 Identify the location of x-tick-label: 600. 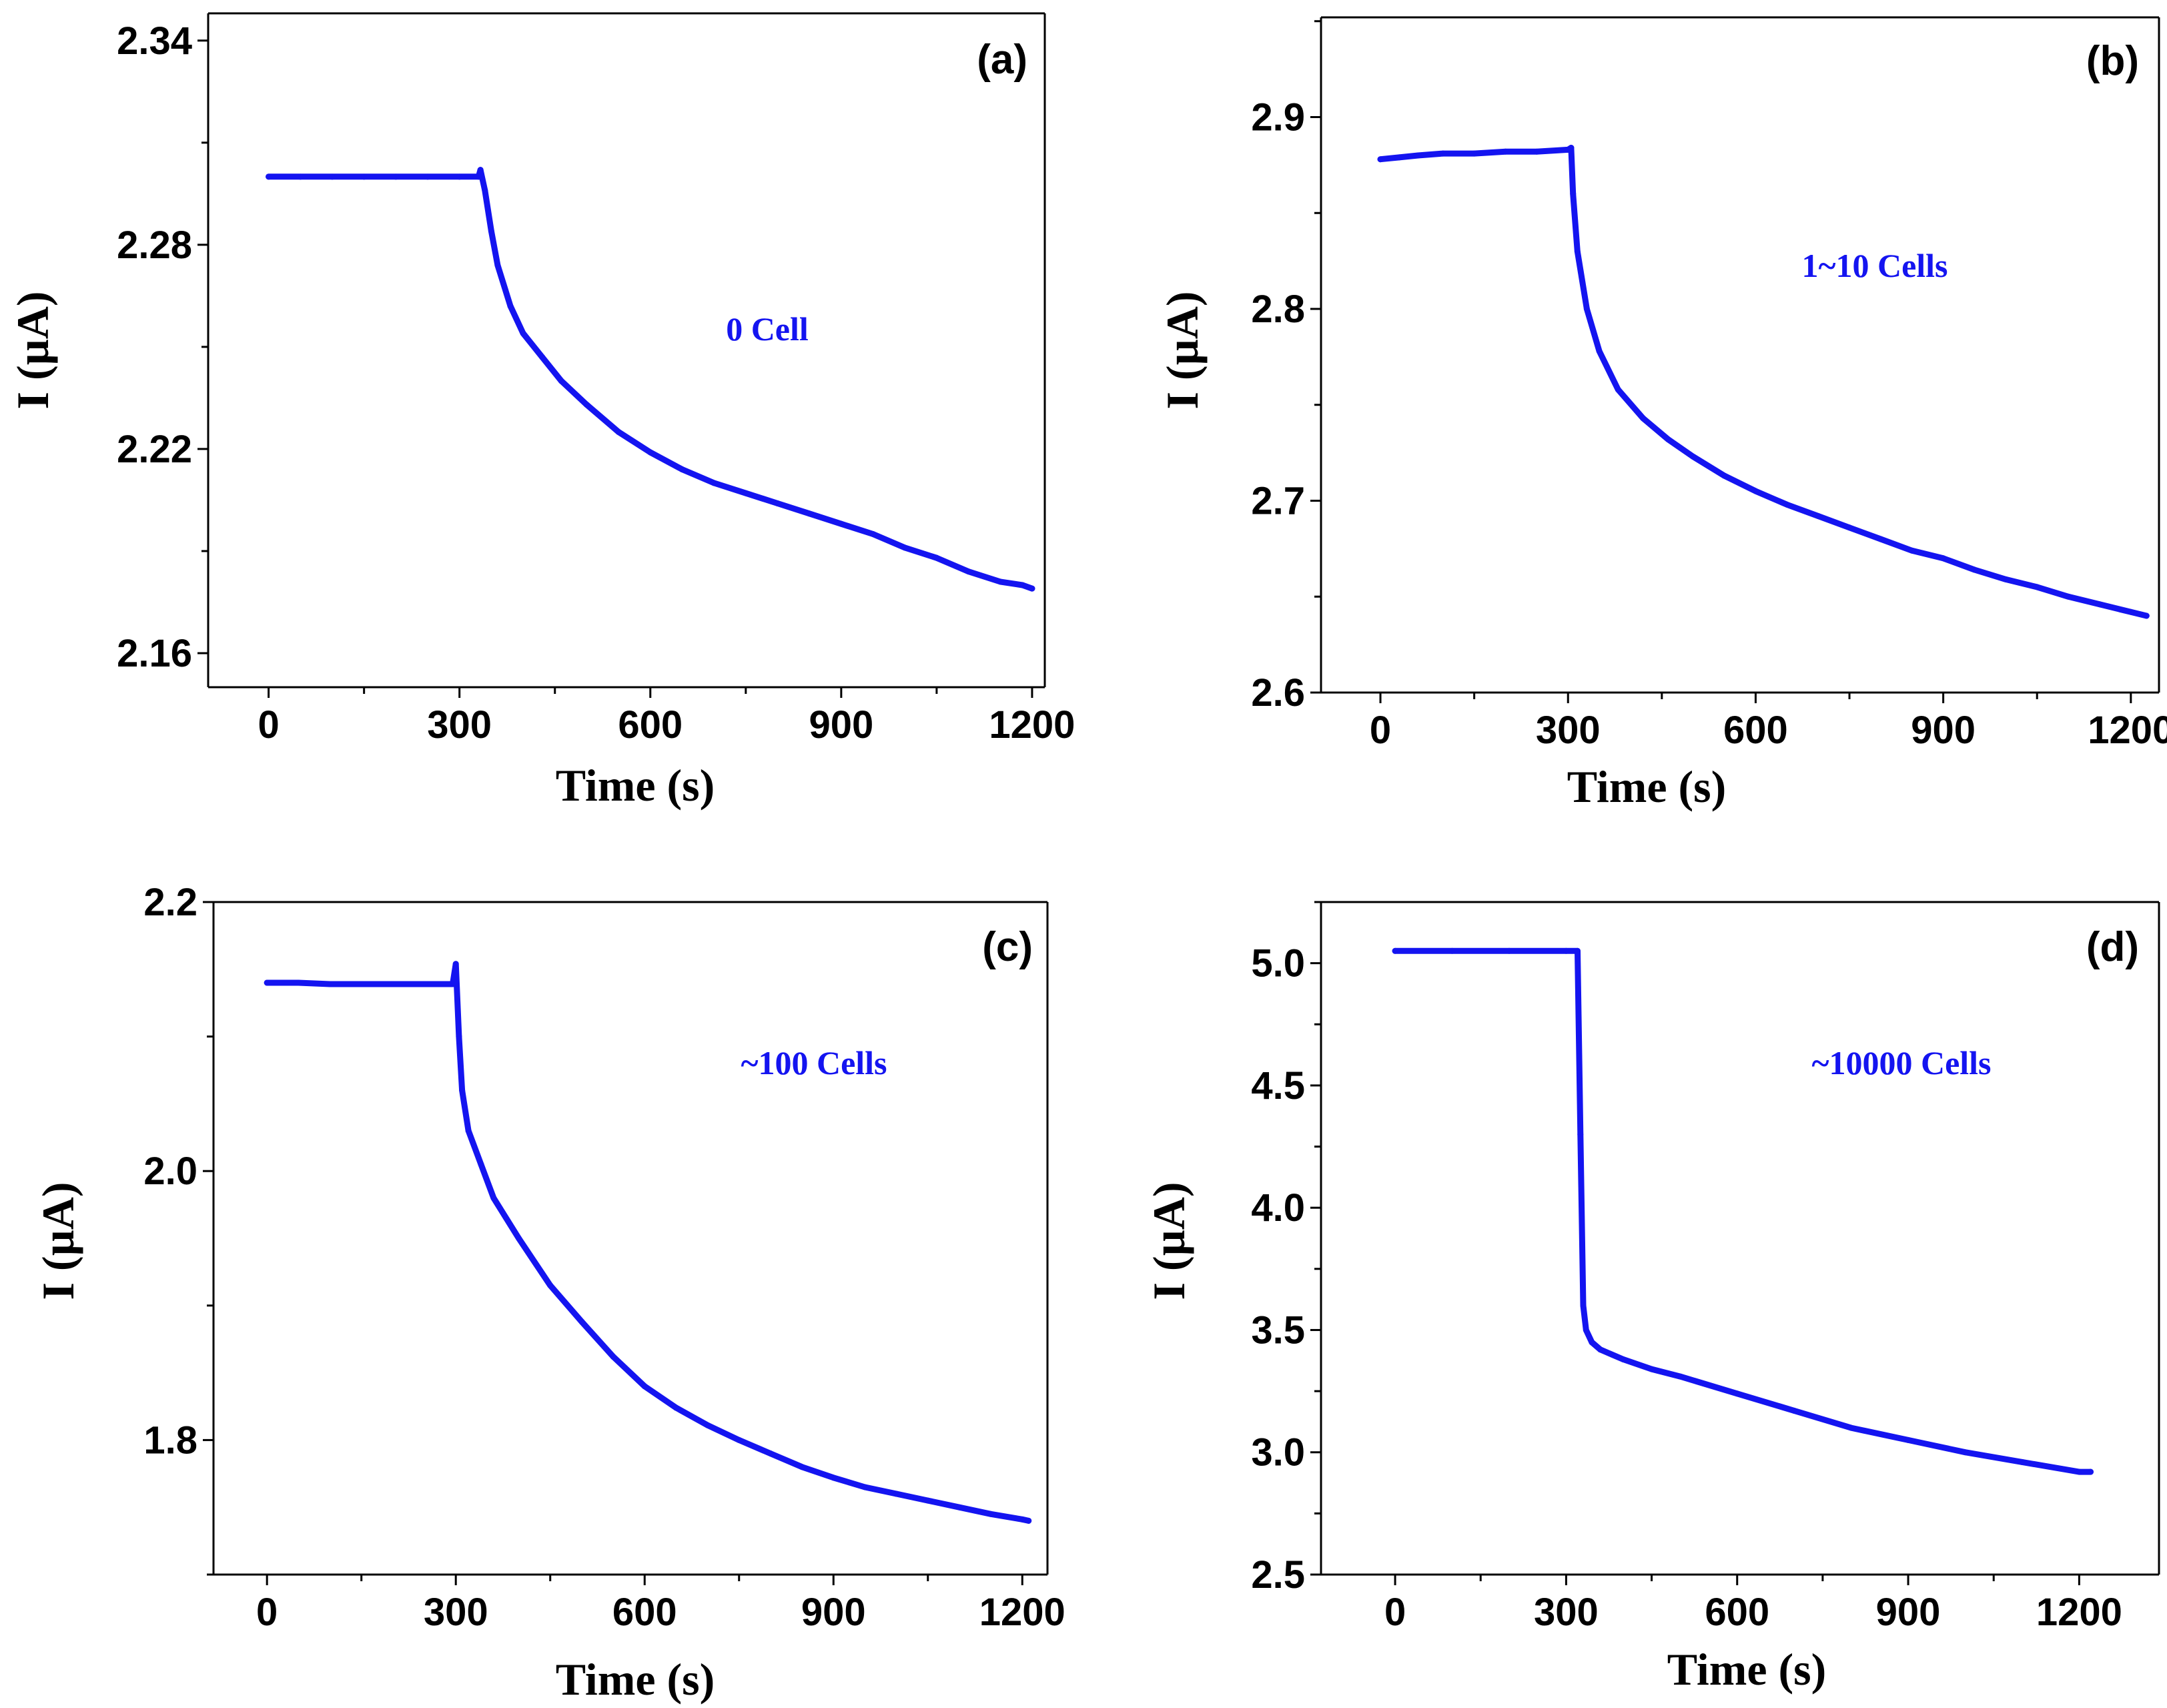
(1737, 1613).